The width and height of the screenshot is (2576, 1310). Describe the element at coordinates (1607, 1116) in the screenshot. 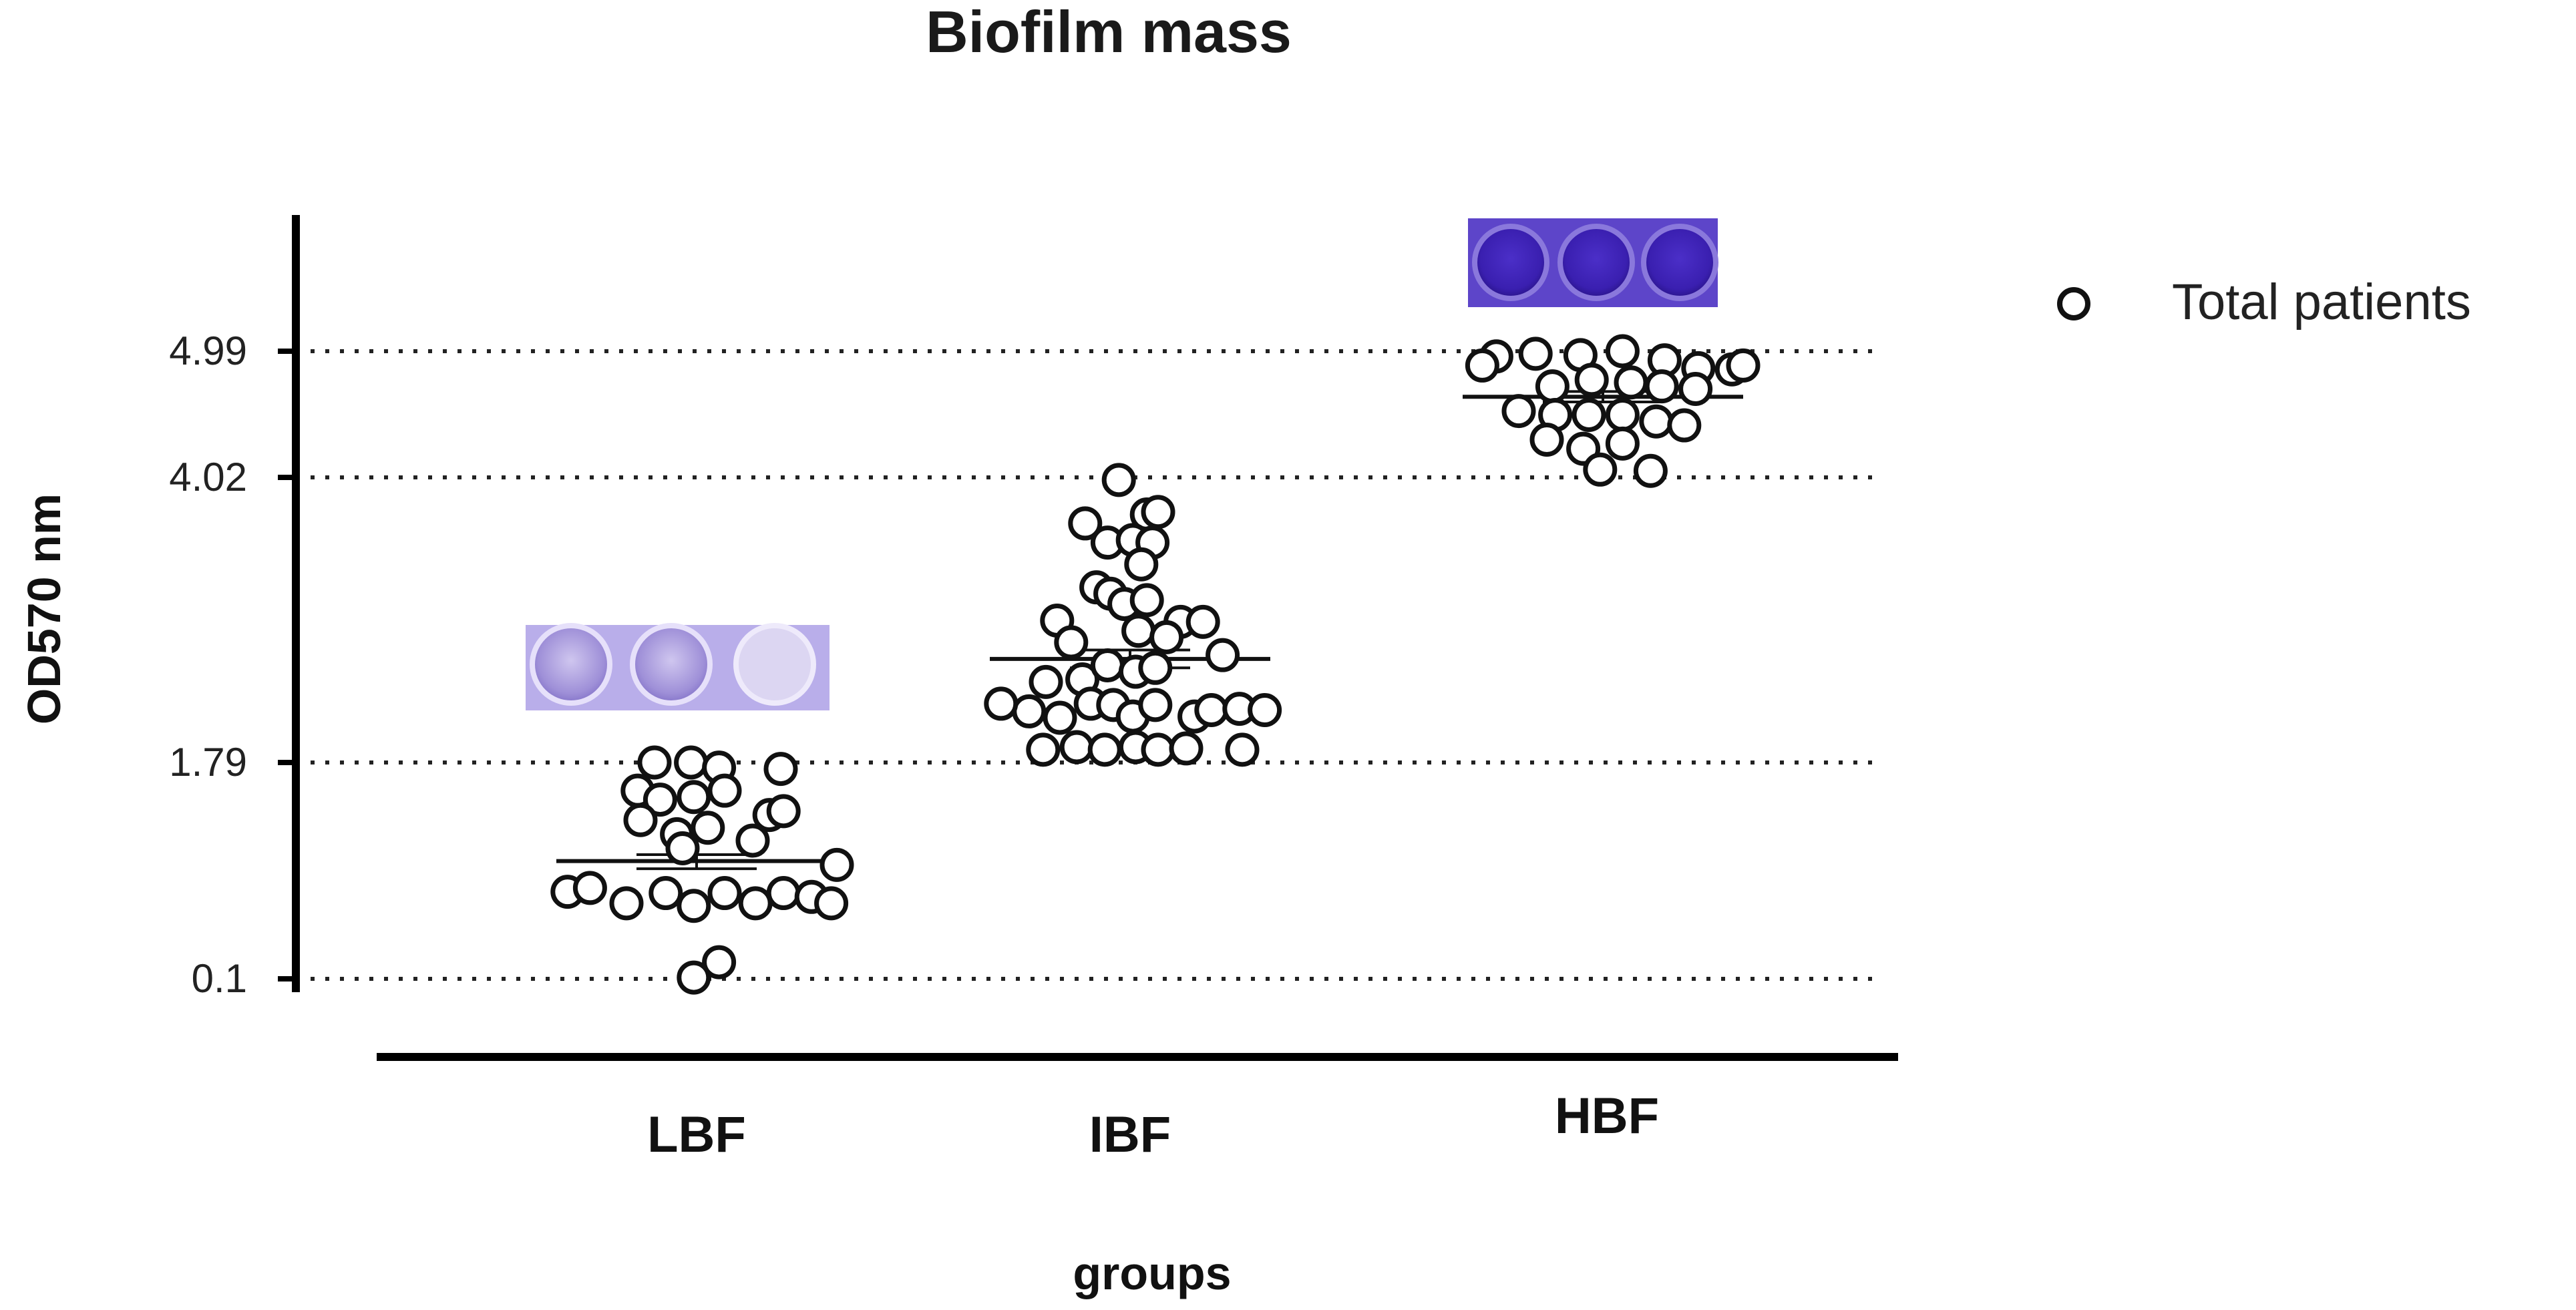

I see `x-tick-label-hbf: HBF` at that location.